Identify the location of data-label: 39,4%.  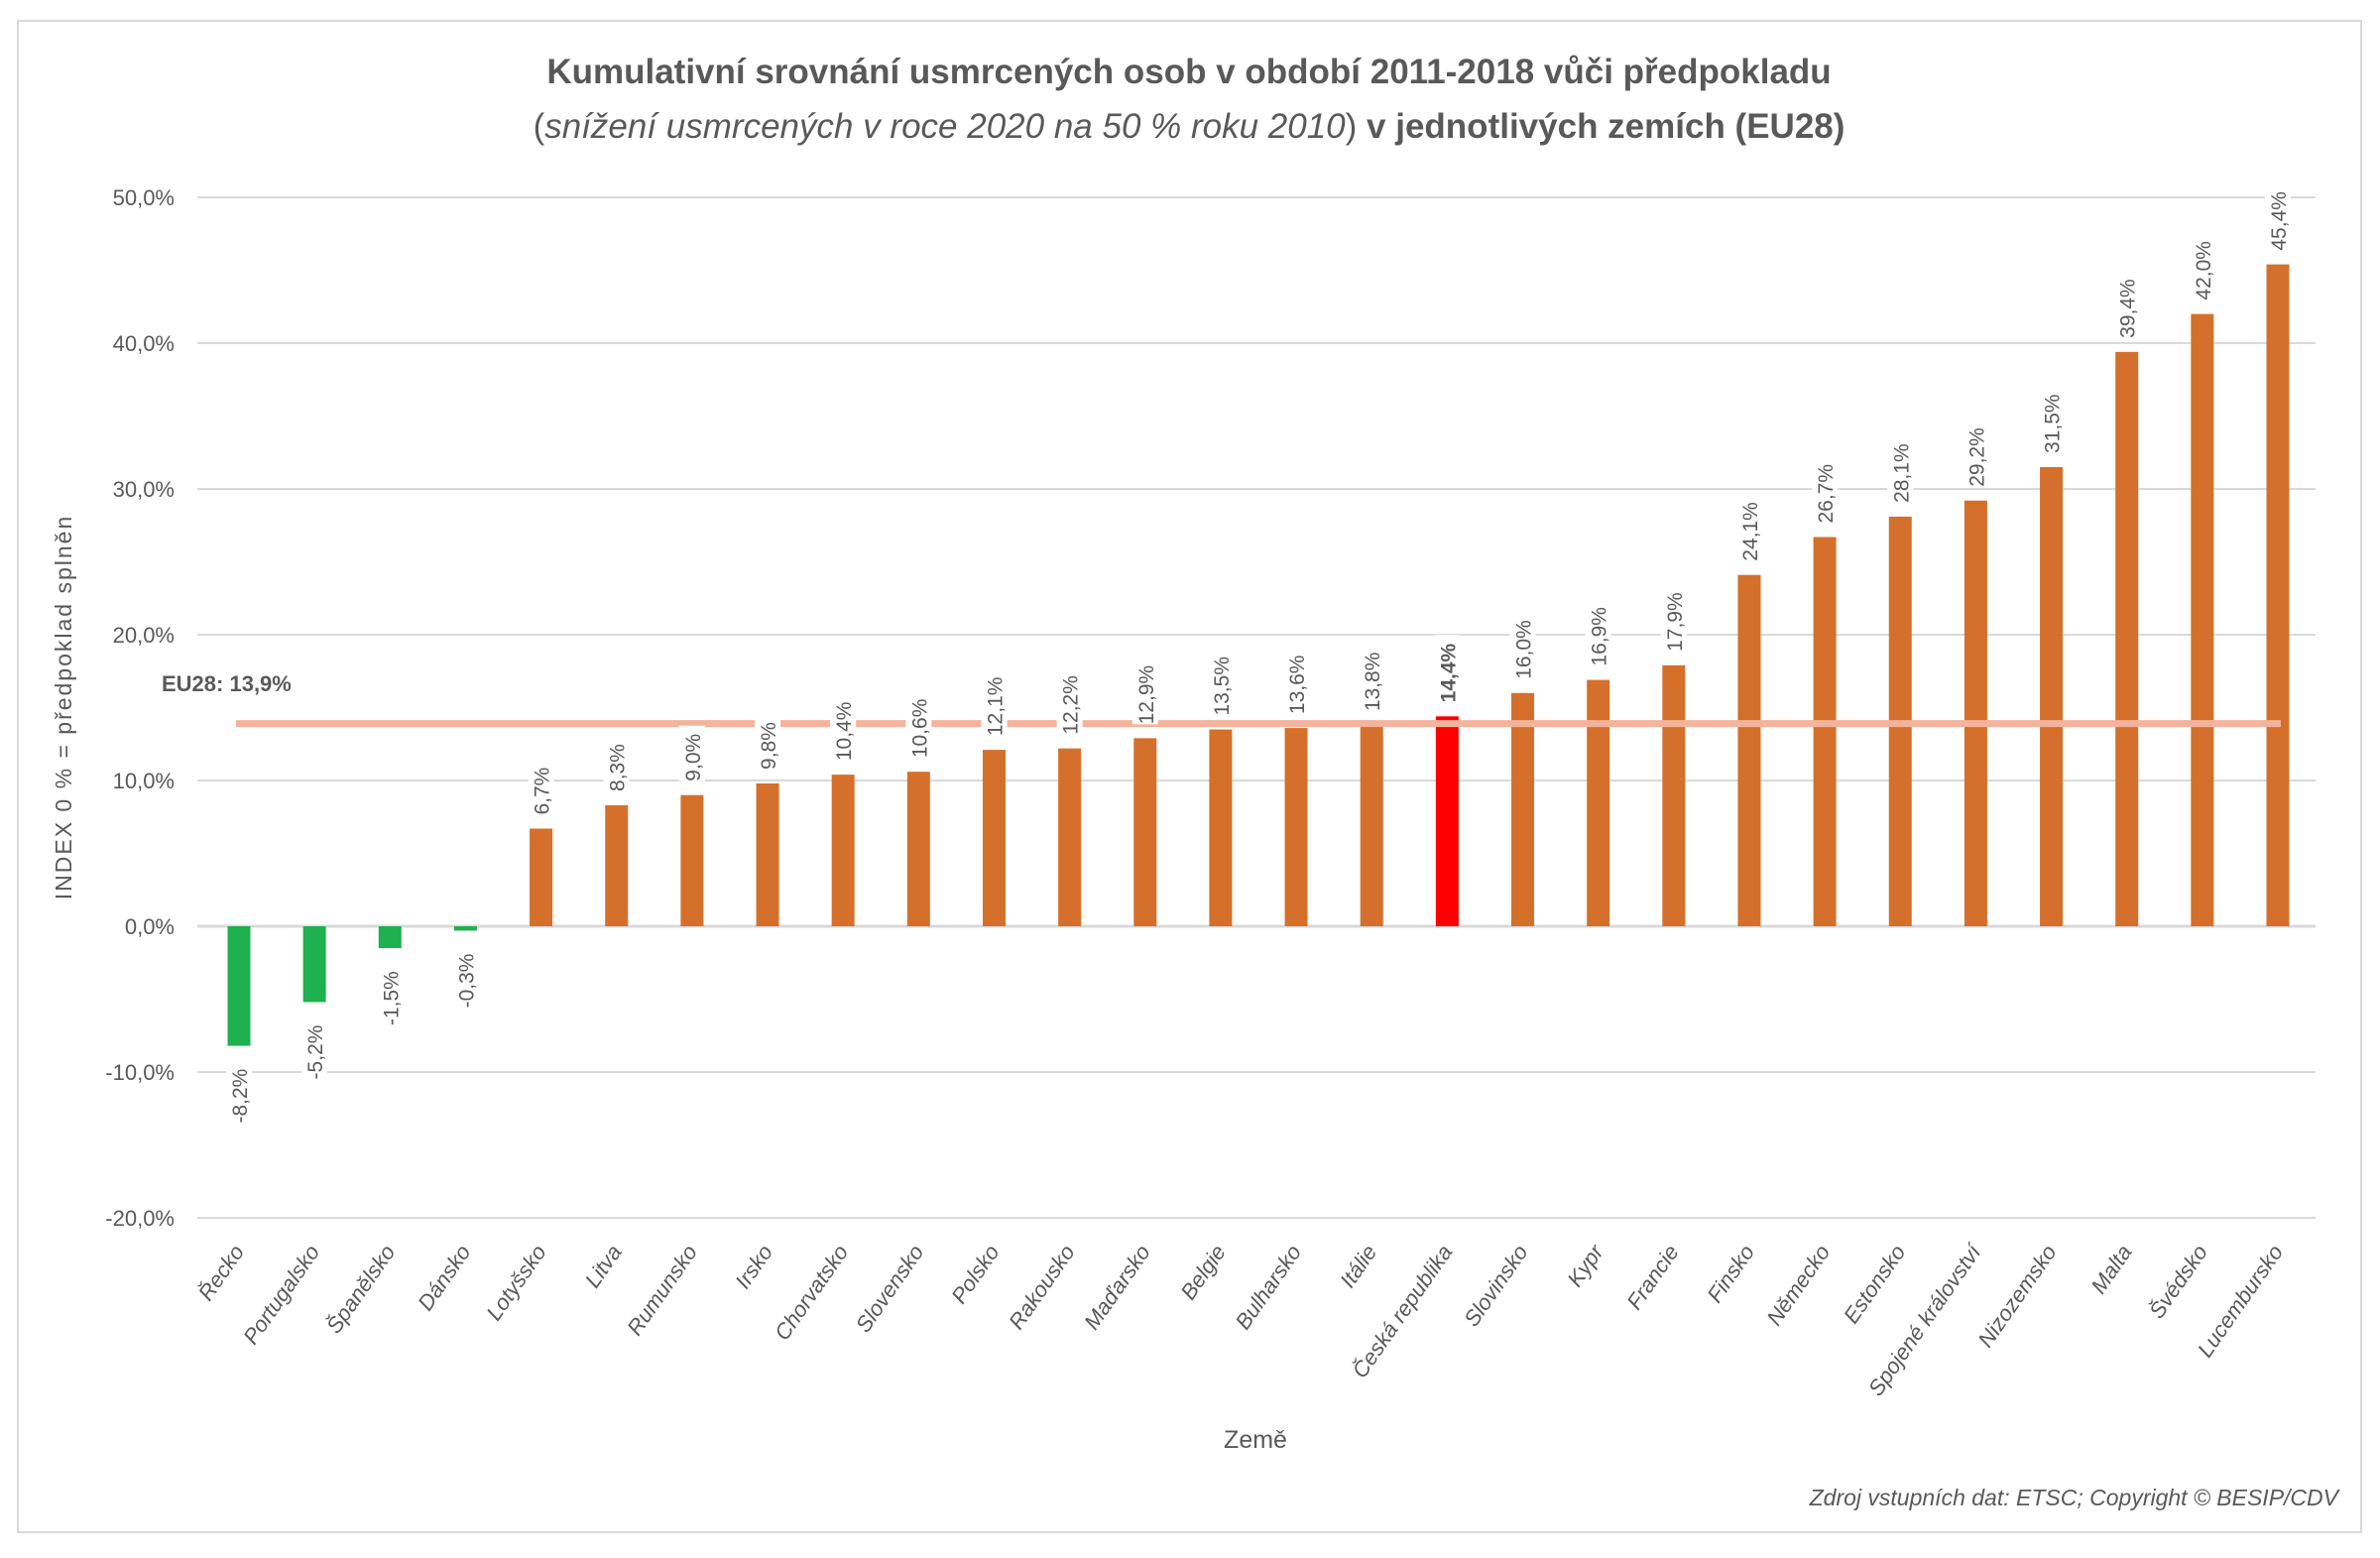
(2128, 308).